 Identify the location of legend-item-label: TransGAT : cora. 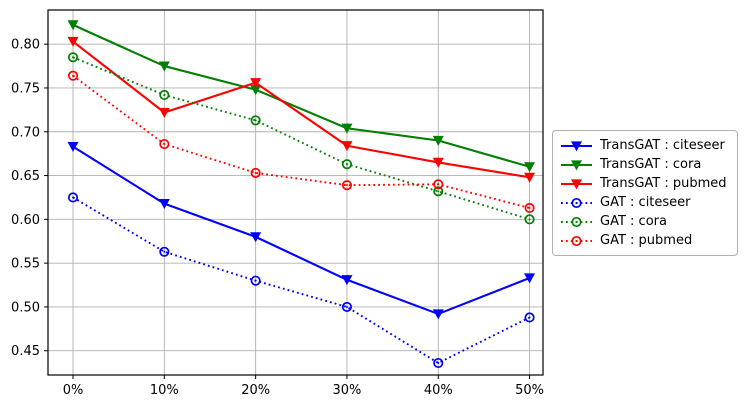
(651, 164).